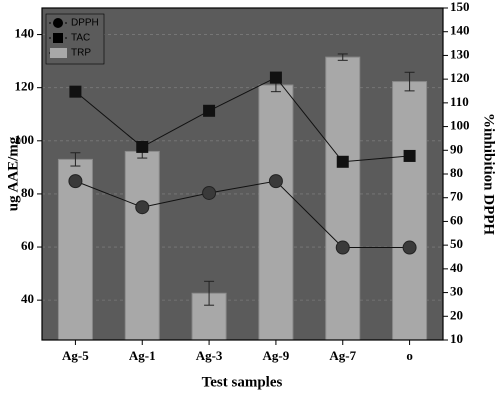 Image resolution: width=500 pixels, height=399 pixels. What do you see at coordinates (456, 338) in the screenshot?
I see `y2-tick-label: 10` at bounding box center [456, 338].